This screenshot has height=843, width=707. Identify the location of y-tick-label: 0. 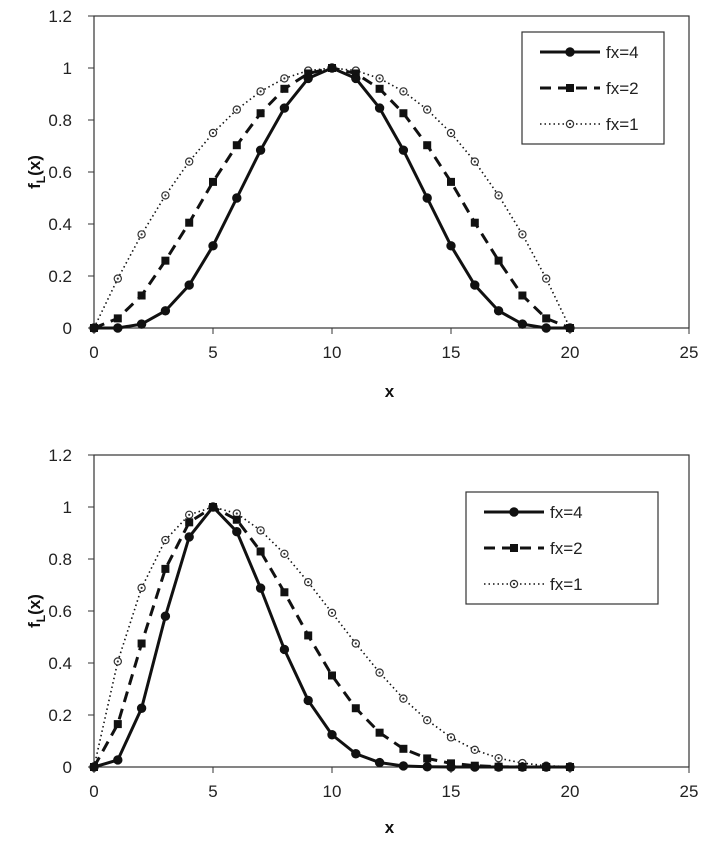
(67, 767).